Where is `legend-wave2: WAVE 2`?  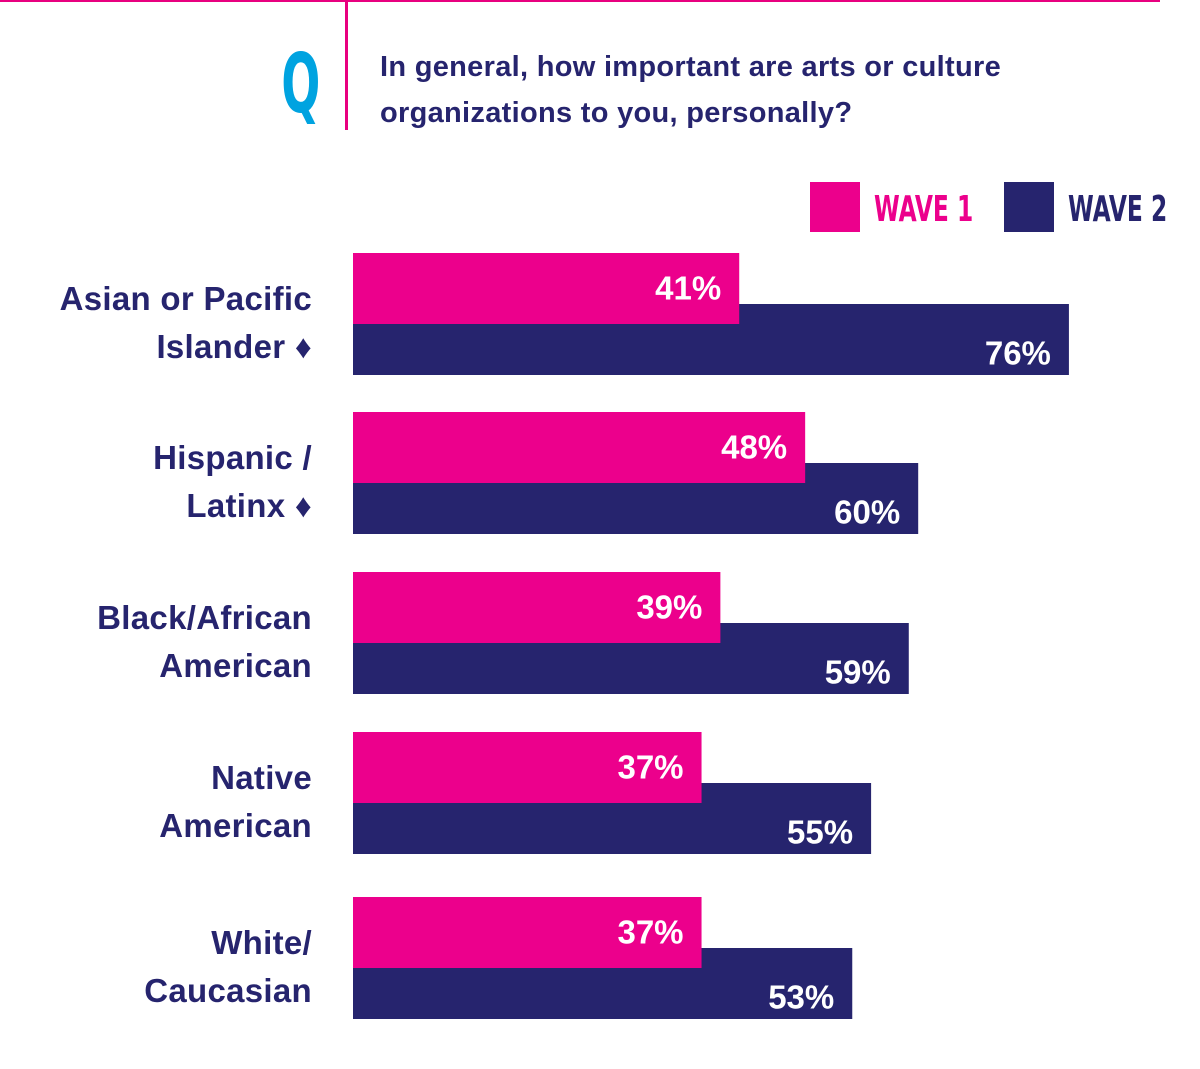
legend-wave2: WAVE 2 is located at coordinates (1089, 208).